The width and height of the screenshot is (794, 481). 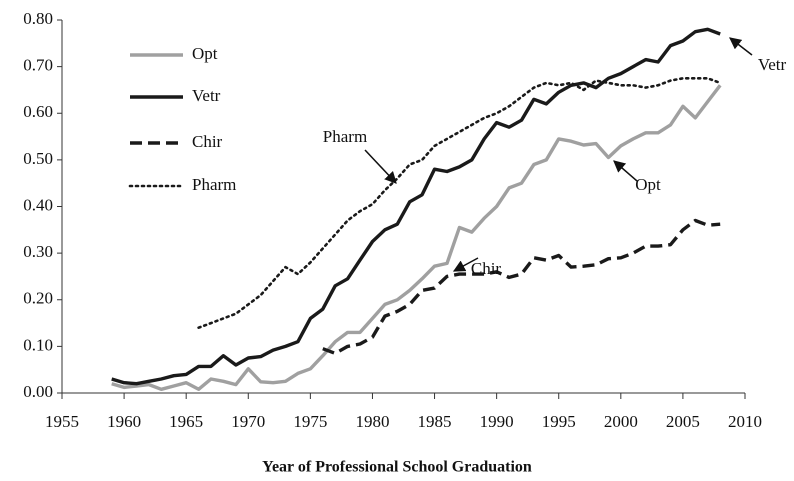 What do you see at coordinates (397, 467) in the screenshot?
I see `x-axis-label: Year of Professional School Graduation` at bounding box center [397, 467].